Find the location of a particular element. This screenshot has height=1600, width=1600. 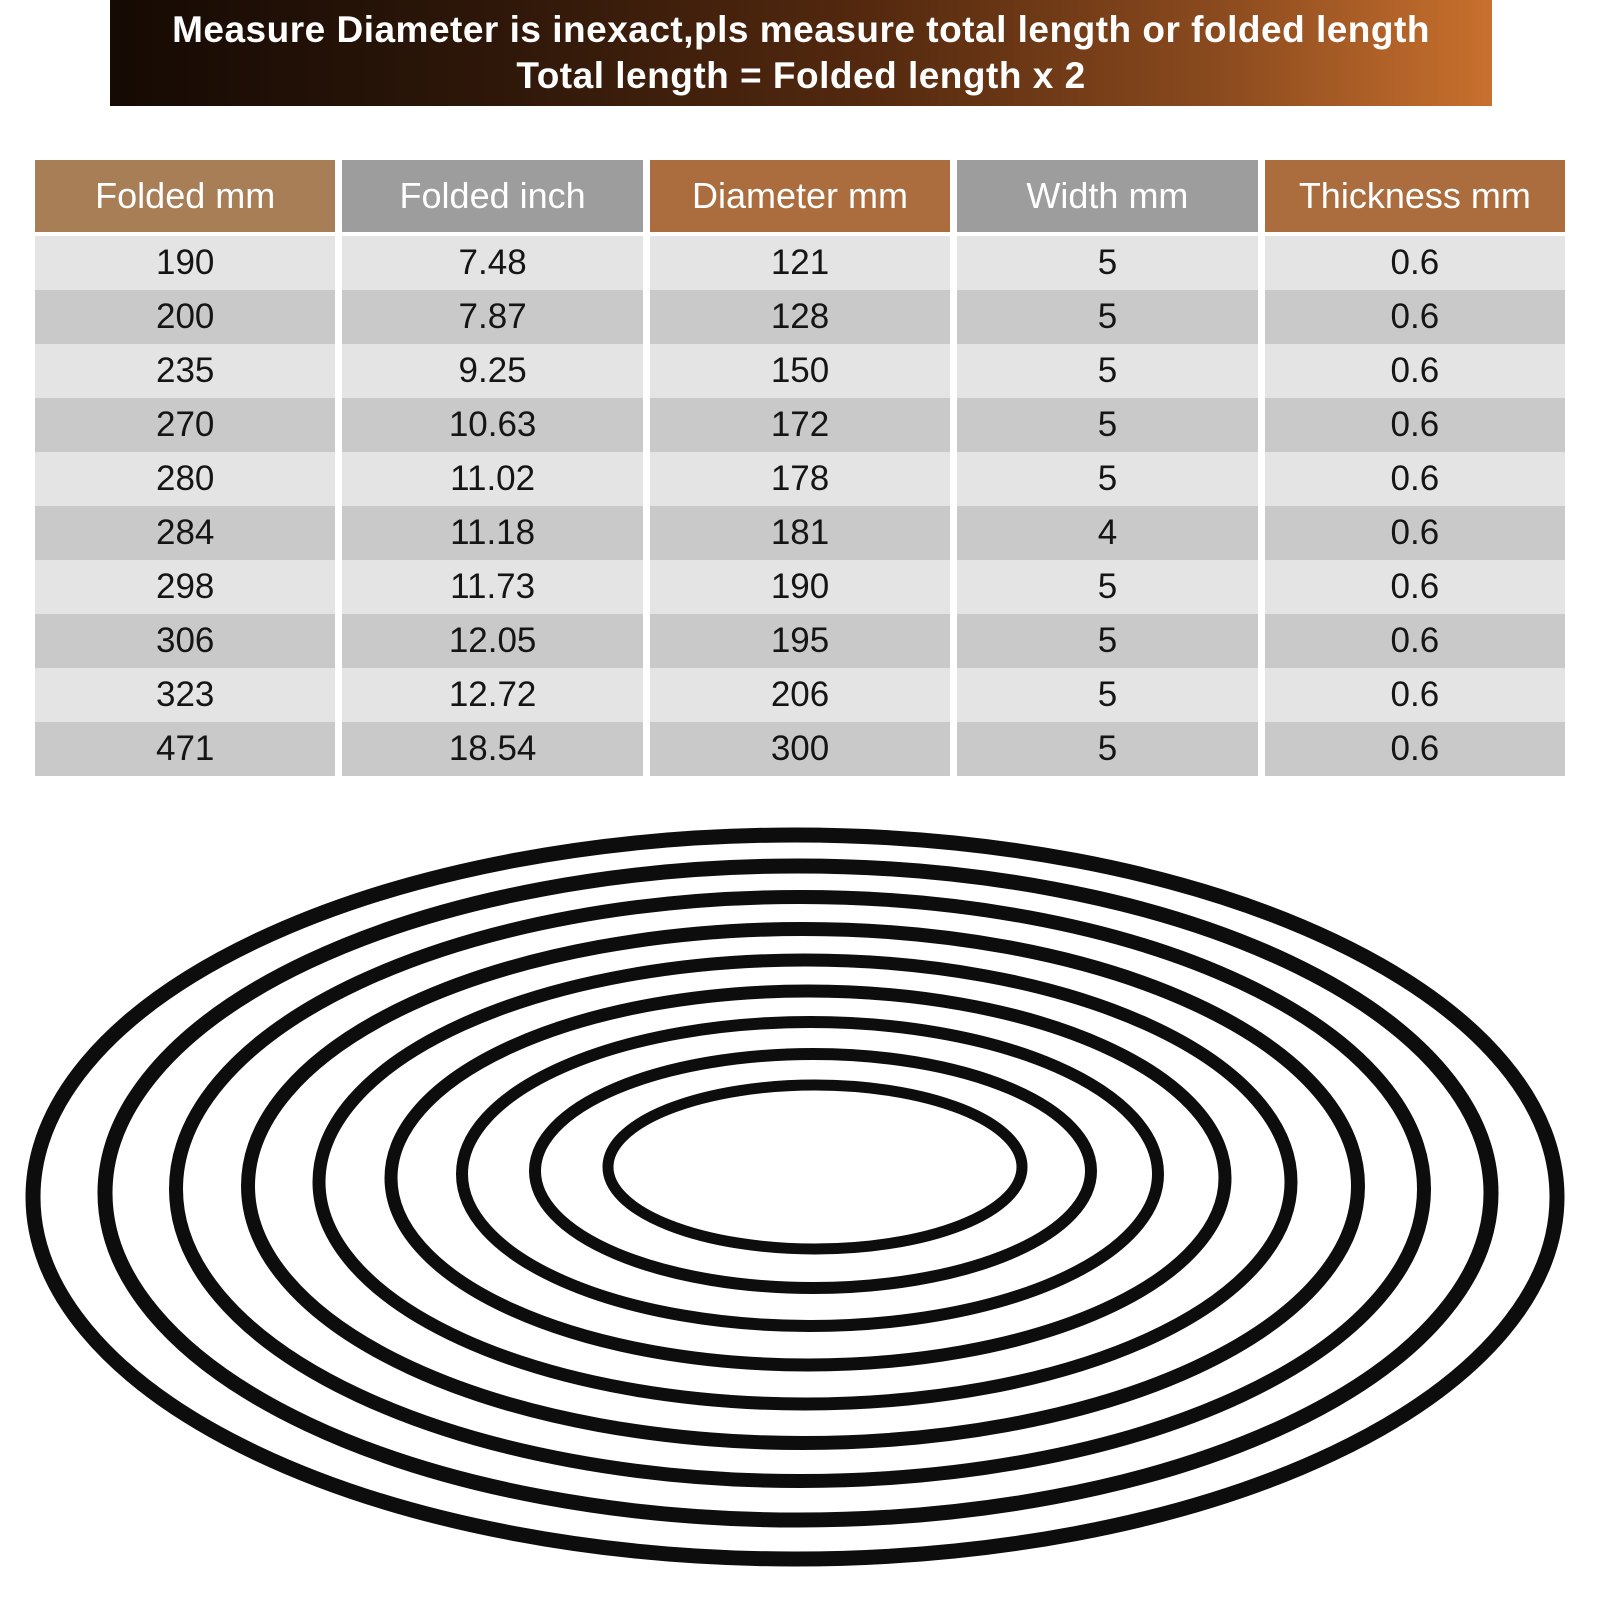

column-header: Folded mm is located at coordinates (185, 196).